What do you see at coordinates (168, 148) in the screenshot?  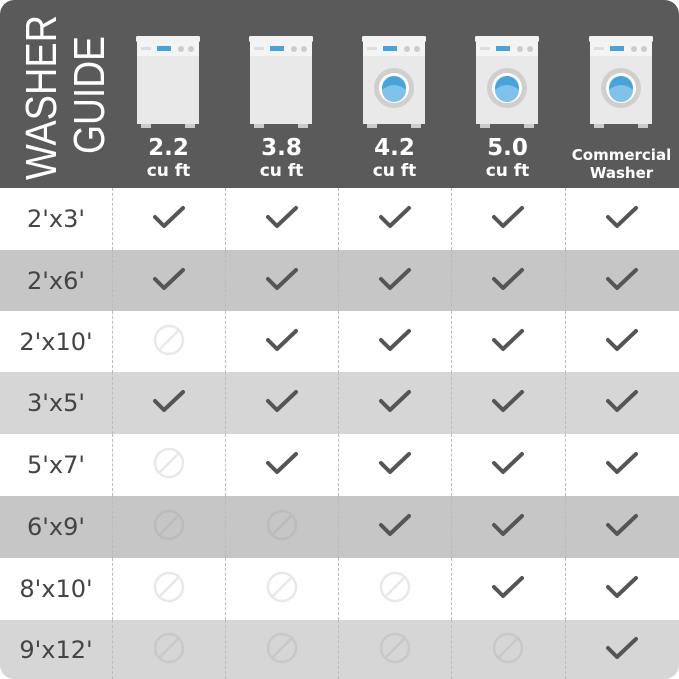 I see `column-size: 2.2` at bounding box center [168, 148].